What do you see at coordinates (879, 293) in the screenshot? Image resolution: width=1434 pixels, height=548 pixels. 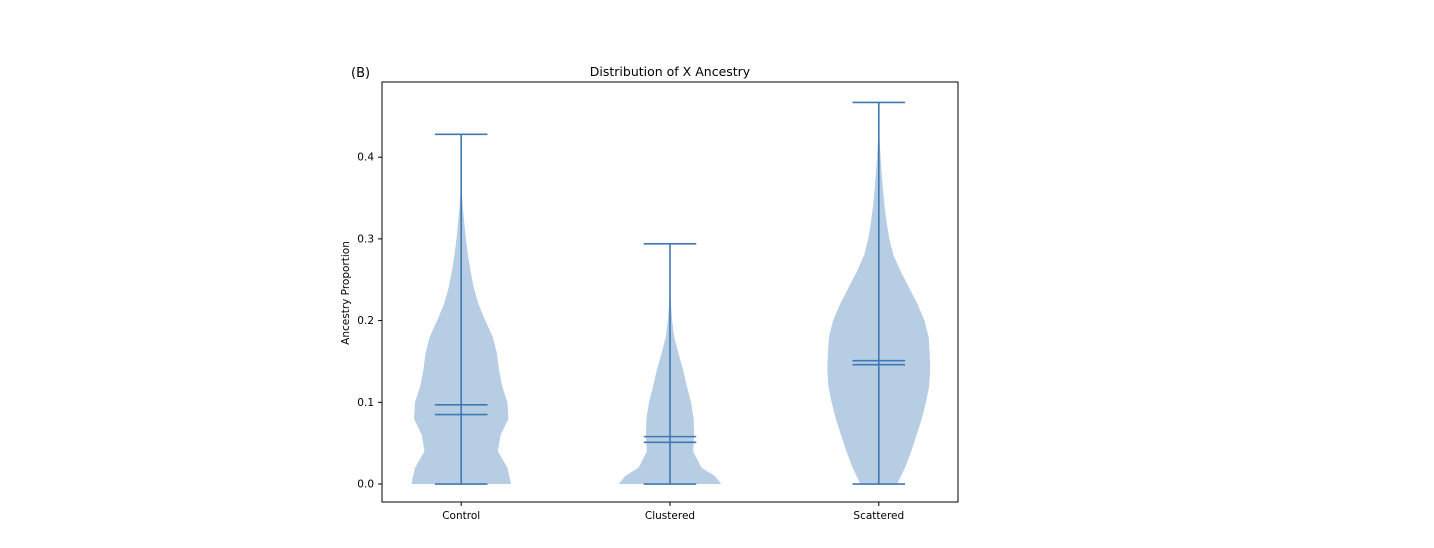 I see `violin-scattered` at bounding box center [879, 293].